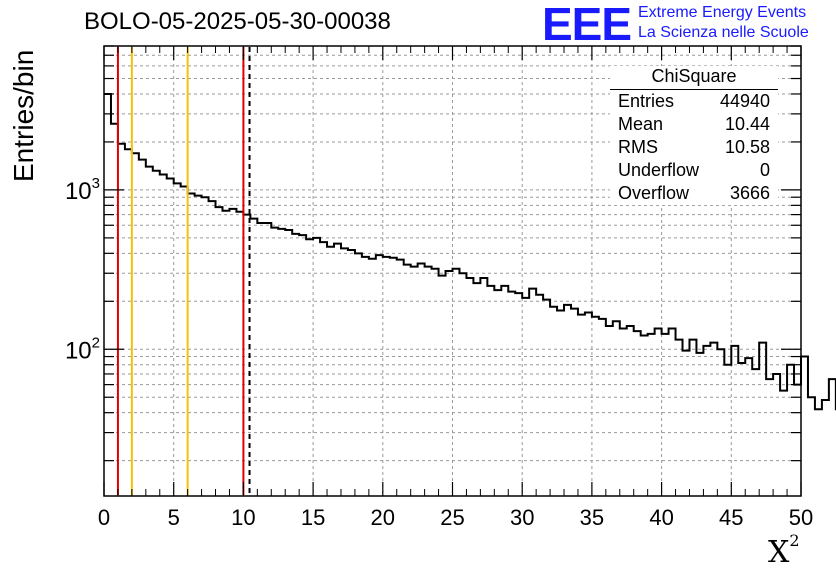 The height and width of the screenshot is (572, 836). What do you see at coordinates (452, 517) in the screenshot?
I see `x-tick-label: 25` at bounding box center [452, 517].